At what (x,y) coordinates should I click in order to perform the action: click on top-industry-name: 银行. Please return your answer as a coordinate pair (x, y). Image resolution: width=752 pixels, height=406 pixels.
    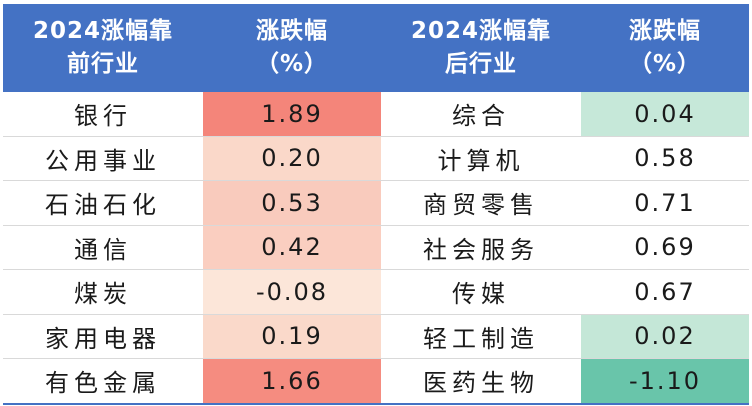
    Looking at the image, I should click on (103, 114).